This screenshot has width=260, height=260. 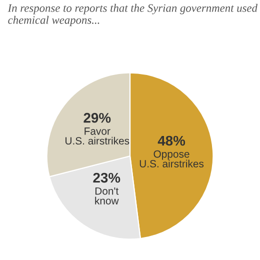 What do you see at coordinates (172, 141) in the screenshot?
I see `data-label: 48%` at bounding box center [172, 141].